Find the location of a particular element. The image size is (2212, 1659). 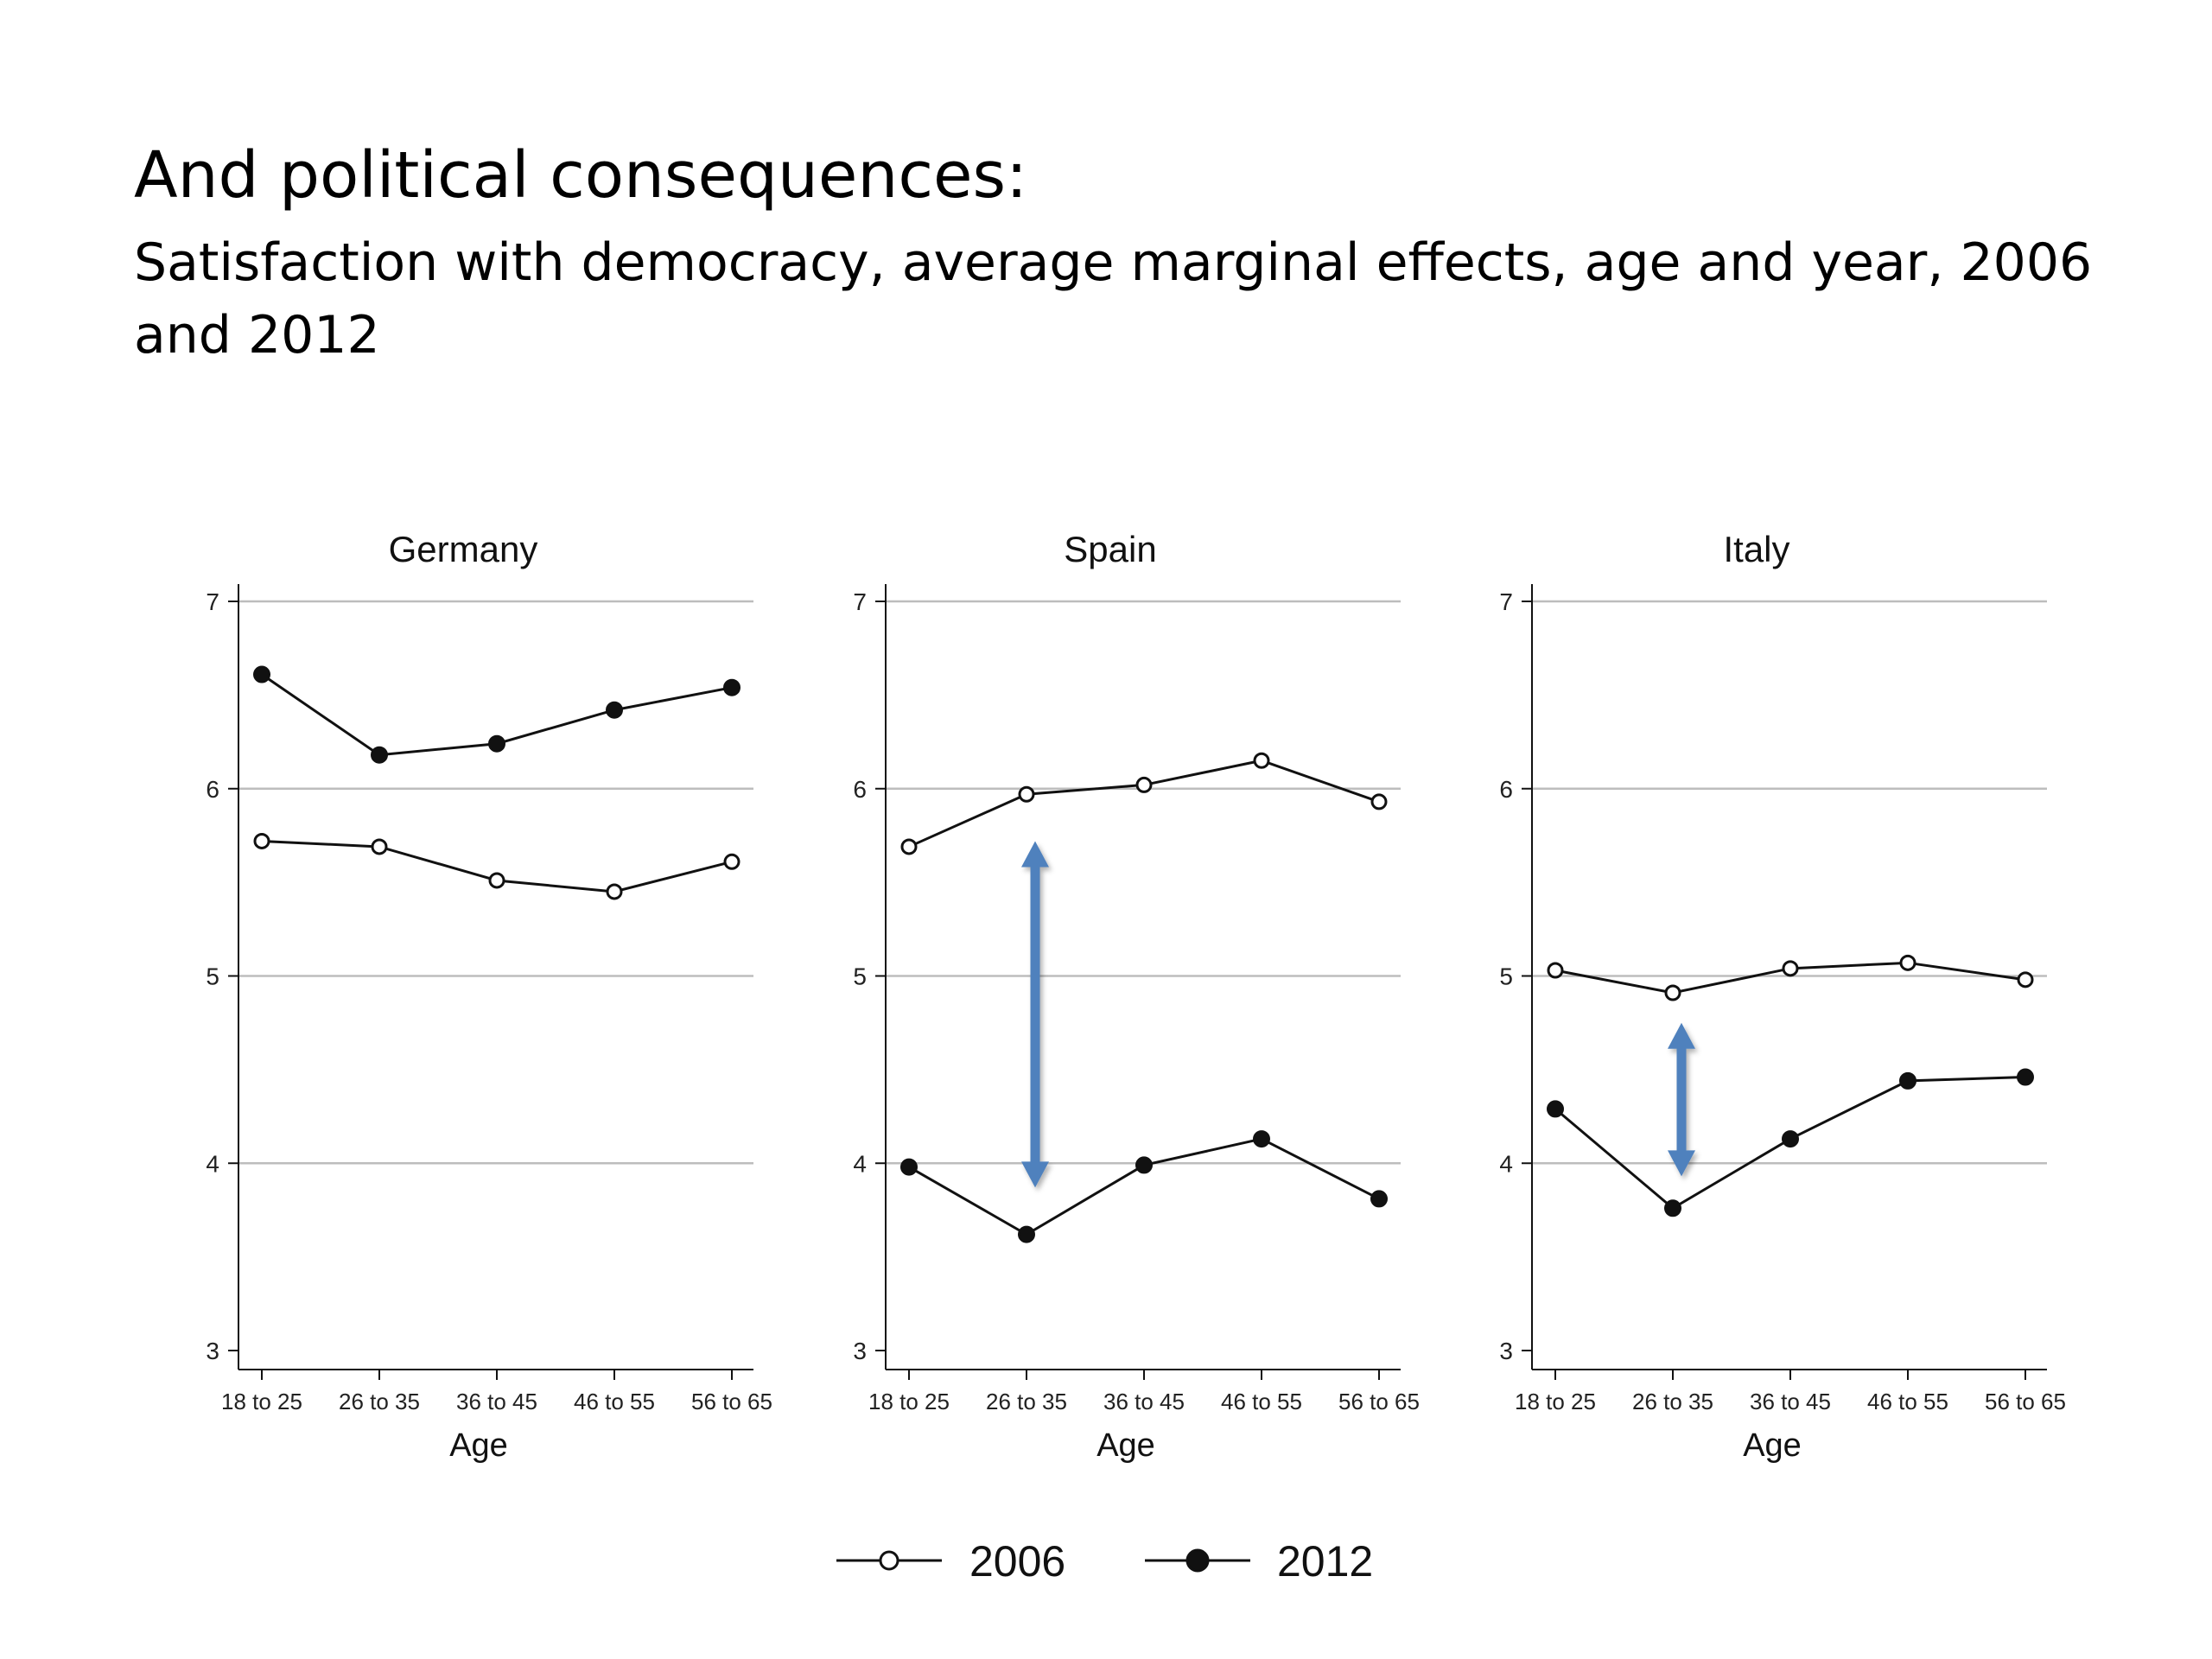

series-line-2012 is located at coordinates (1144, 1186).